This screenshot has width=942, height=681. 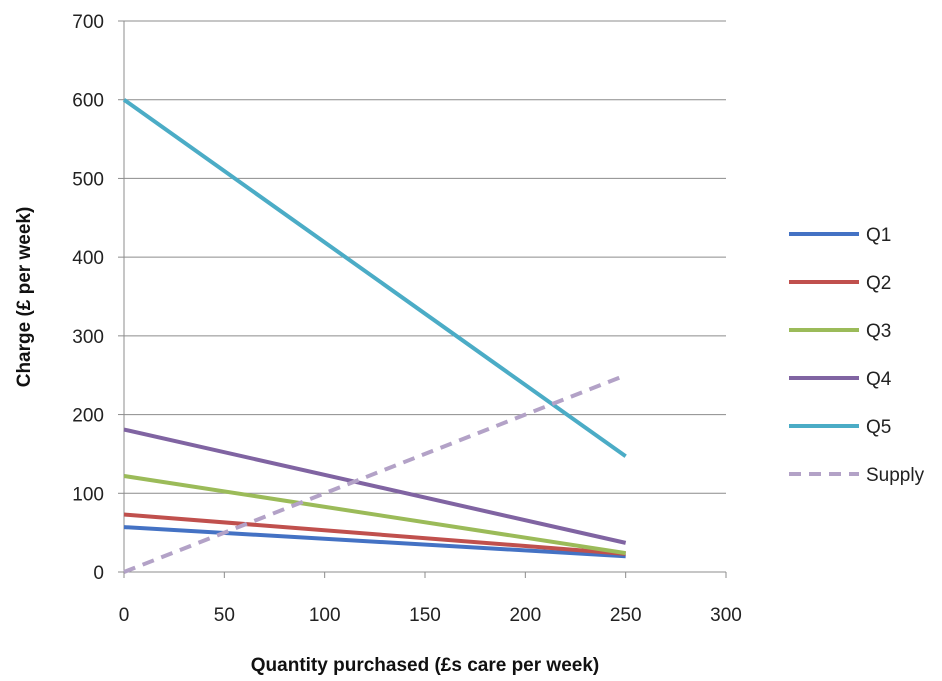 I want to click on legend-label: Q1, so click(x=878, y=235).